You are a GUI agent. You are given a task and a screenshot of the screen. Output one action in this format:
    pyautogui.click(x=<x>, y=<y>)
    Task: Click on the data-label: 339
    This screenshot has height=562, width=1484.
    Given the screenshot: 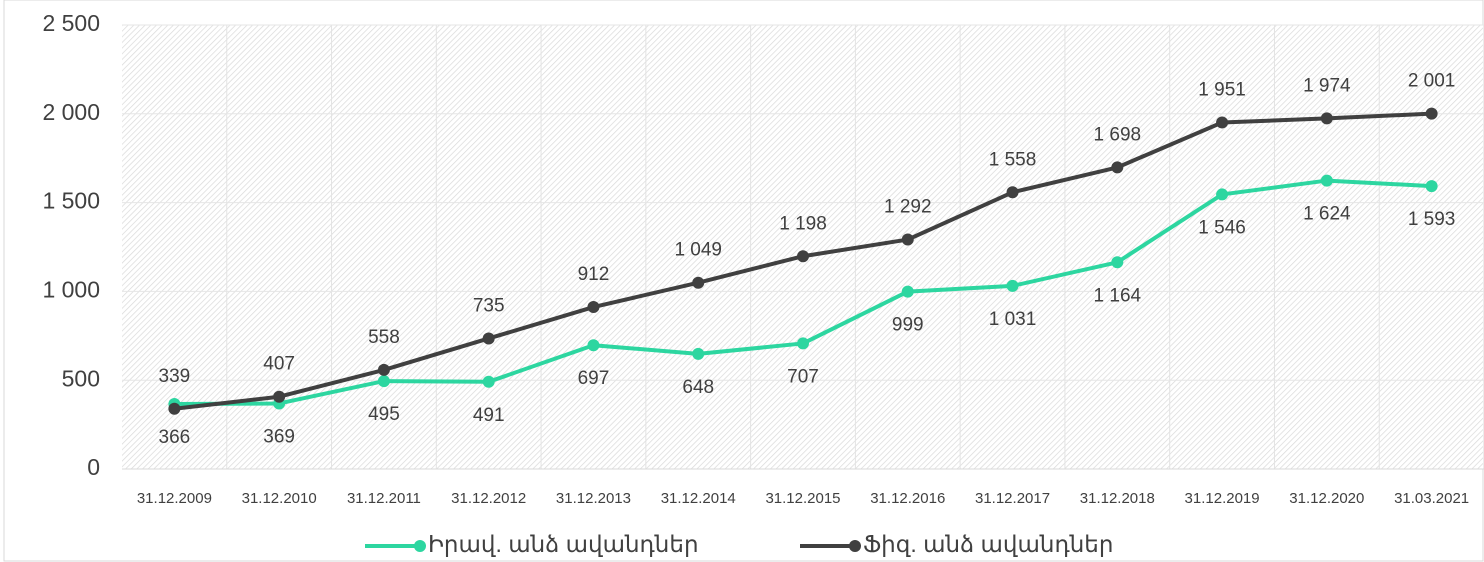 What is the action you would take?
    pyautogui.click(x=175, y=376)
    